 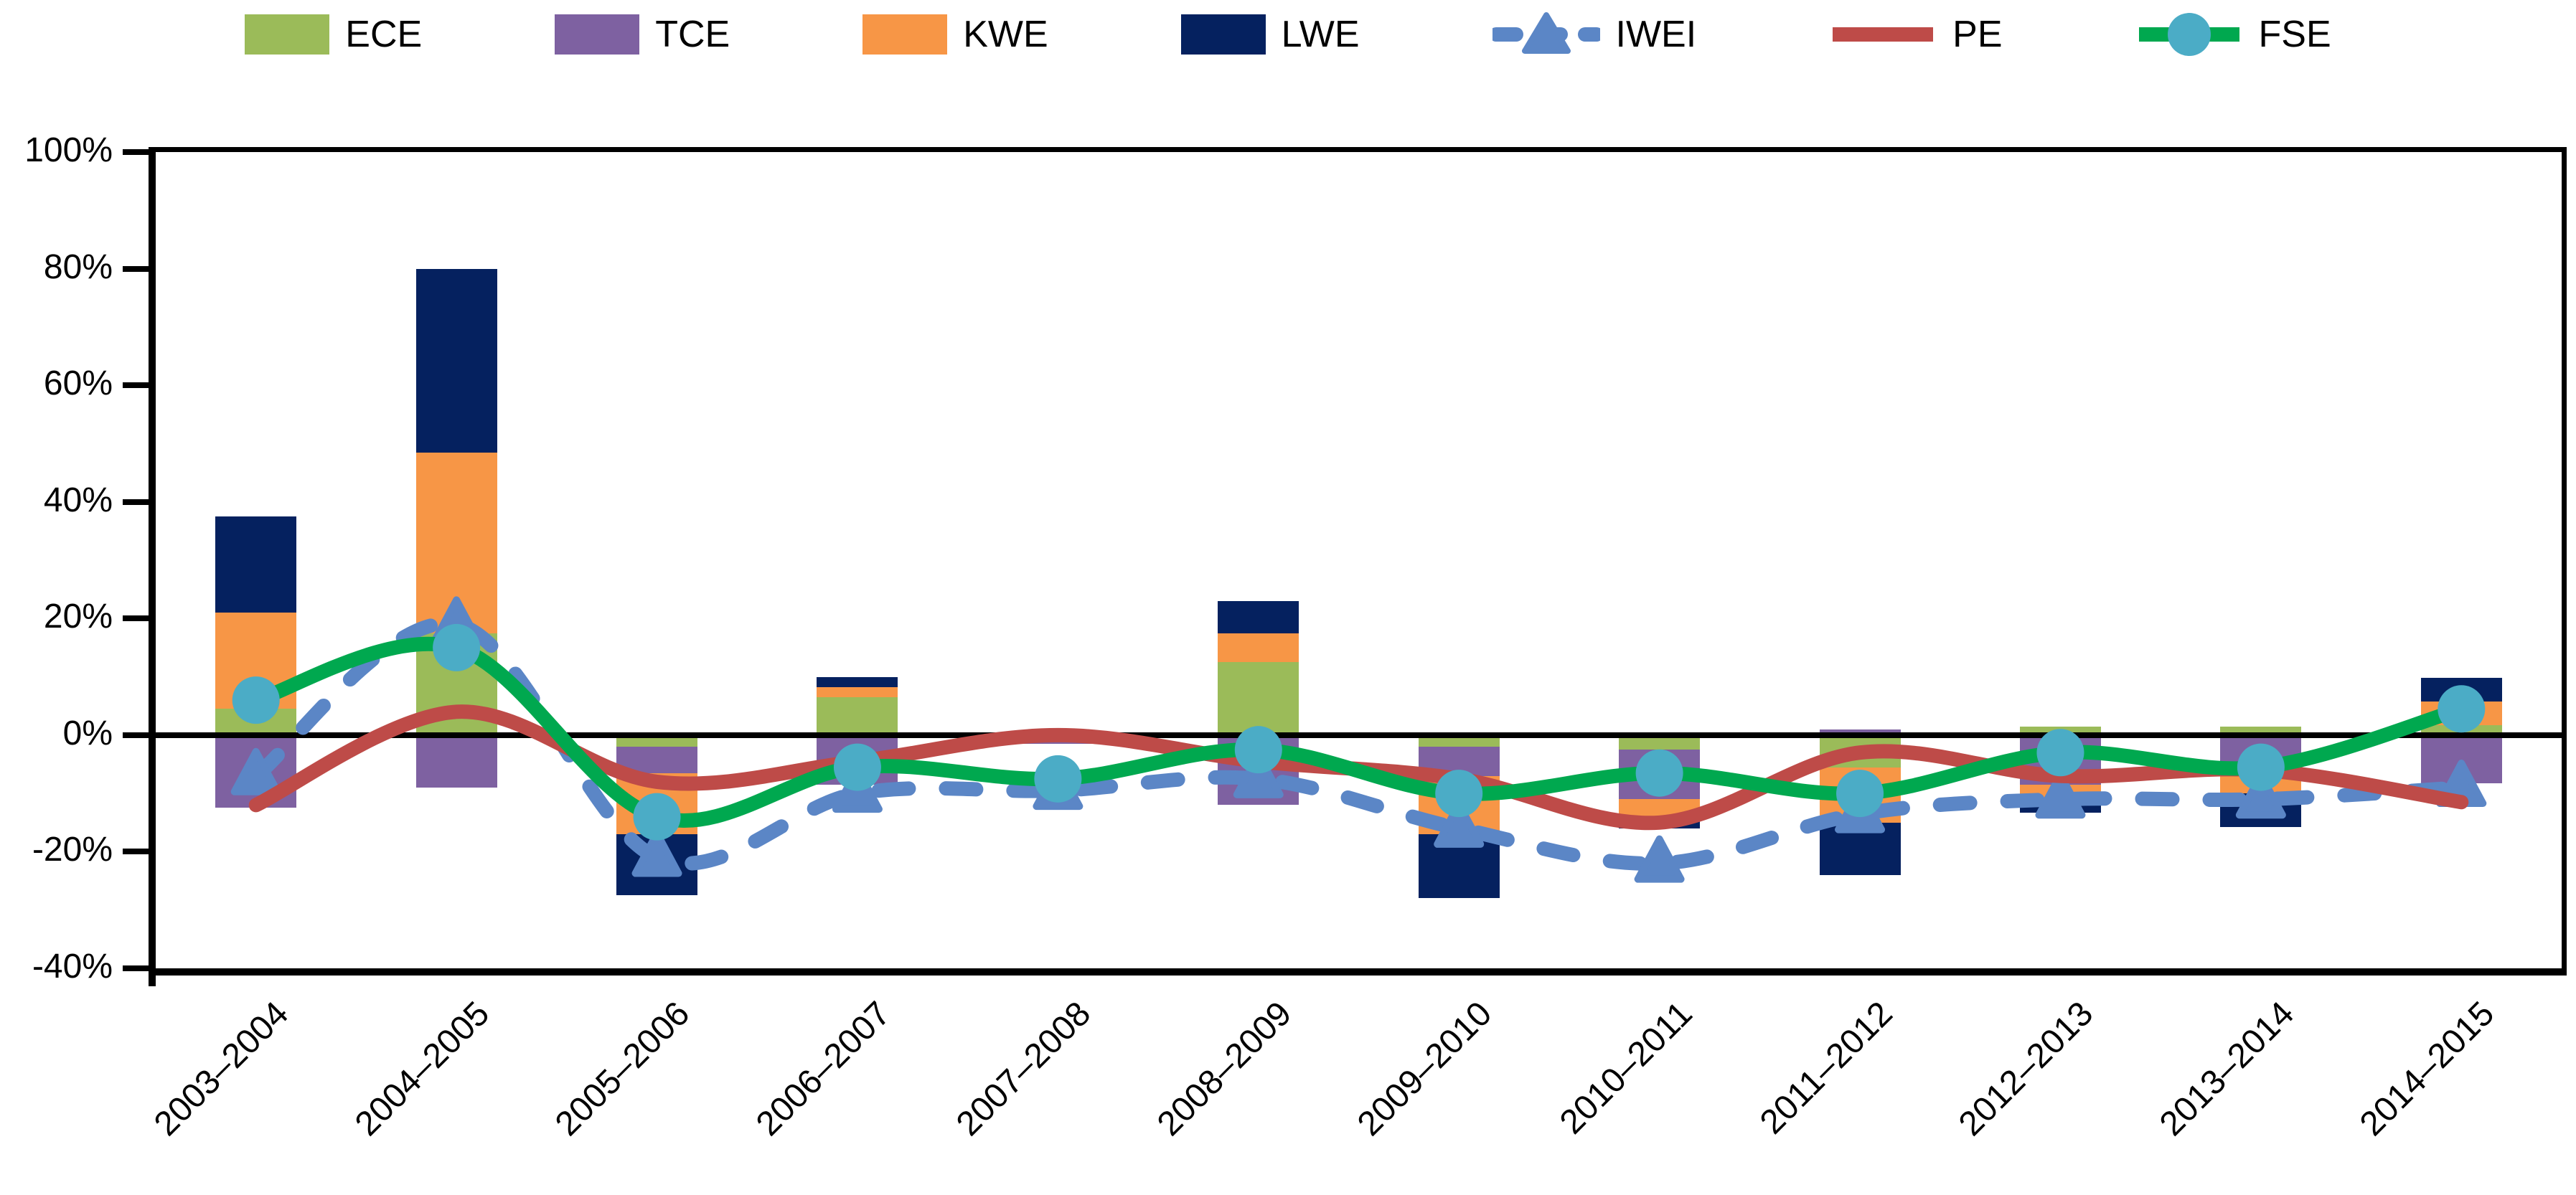 What do you see at coordinates (857, 716) in the screenshot?
I see `bar-segment-ece-2006–2007` at bounding box center [857, 716].